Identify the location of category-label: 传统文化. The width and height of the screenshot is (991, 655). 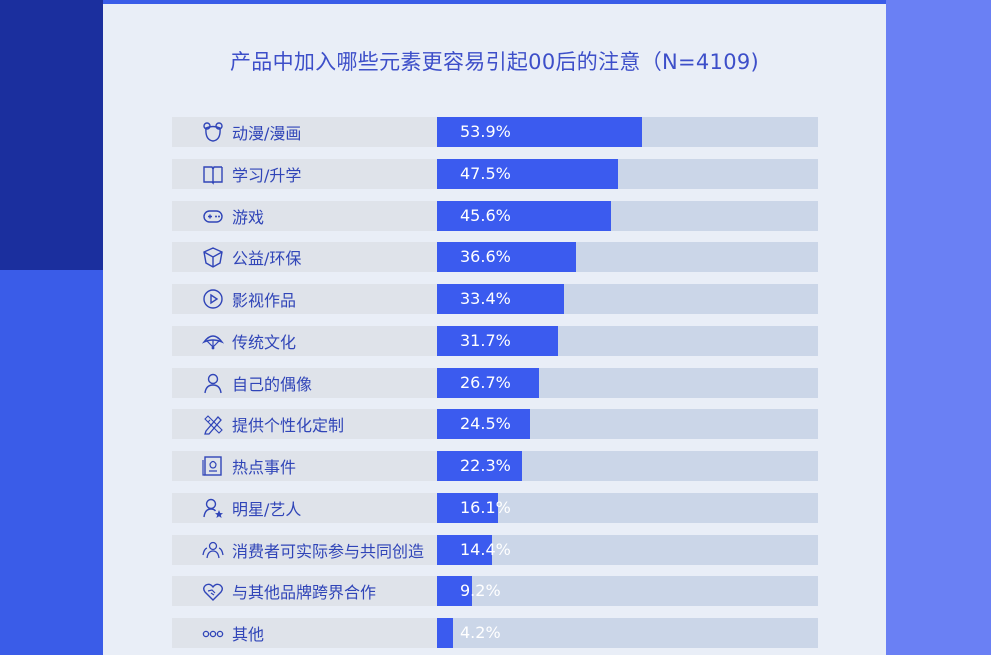
(264, 342).